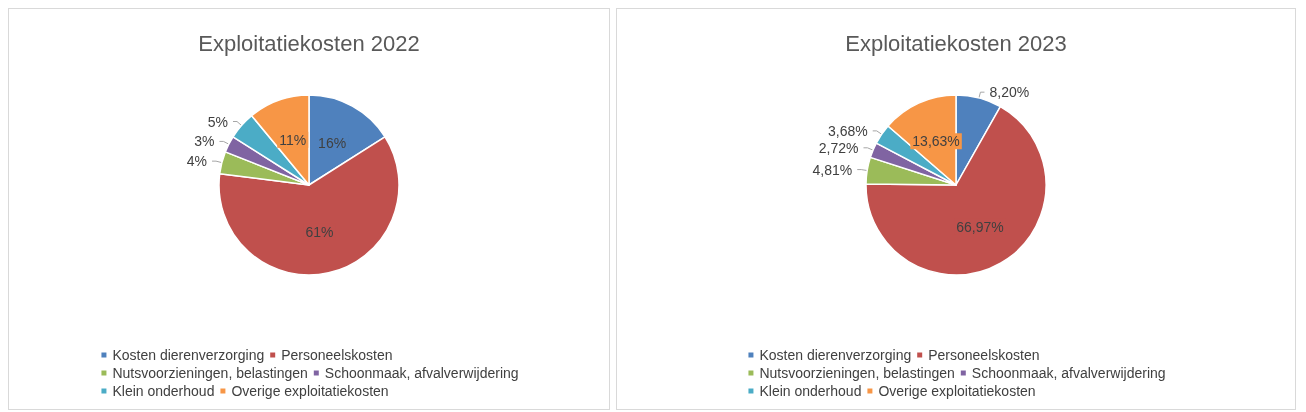  Describe the element at coordinates (197, 161) in the screenshot. I see `data-label: 4%` at that location.